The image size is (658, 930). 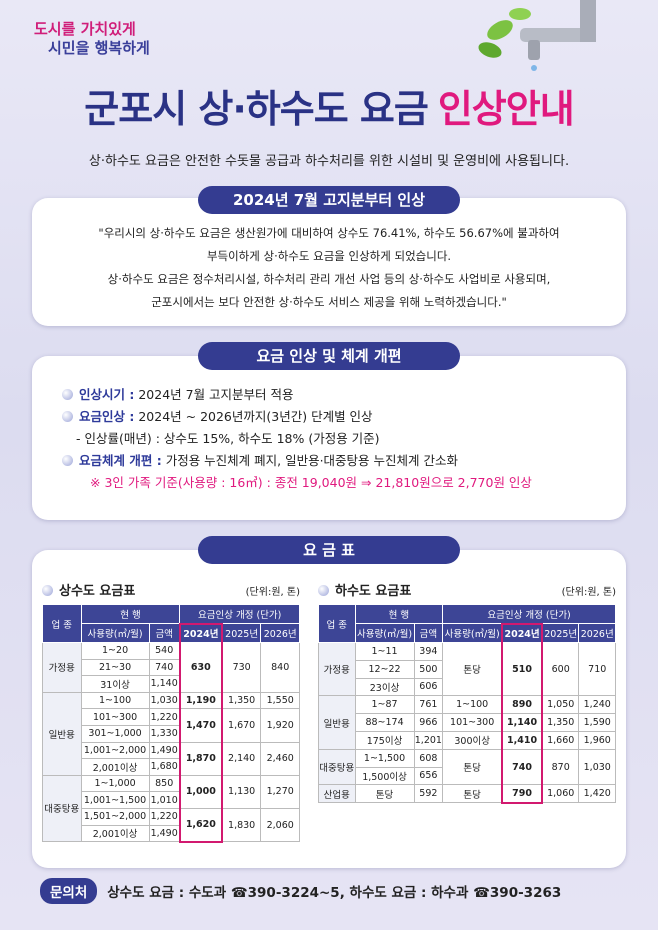 I want to click on rate-cell: 1,420, so click(x=597, y=794).